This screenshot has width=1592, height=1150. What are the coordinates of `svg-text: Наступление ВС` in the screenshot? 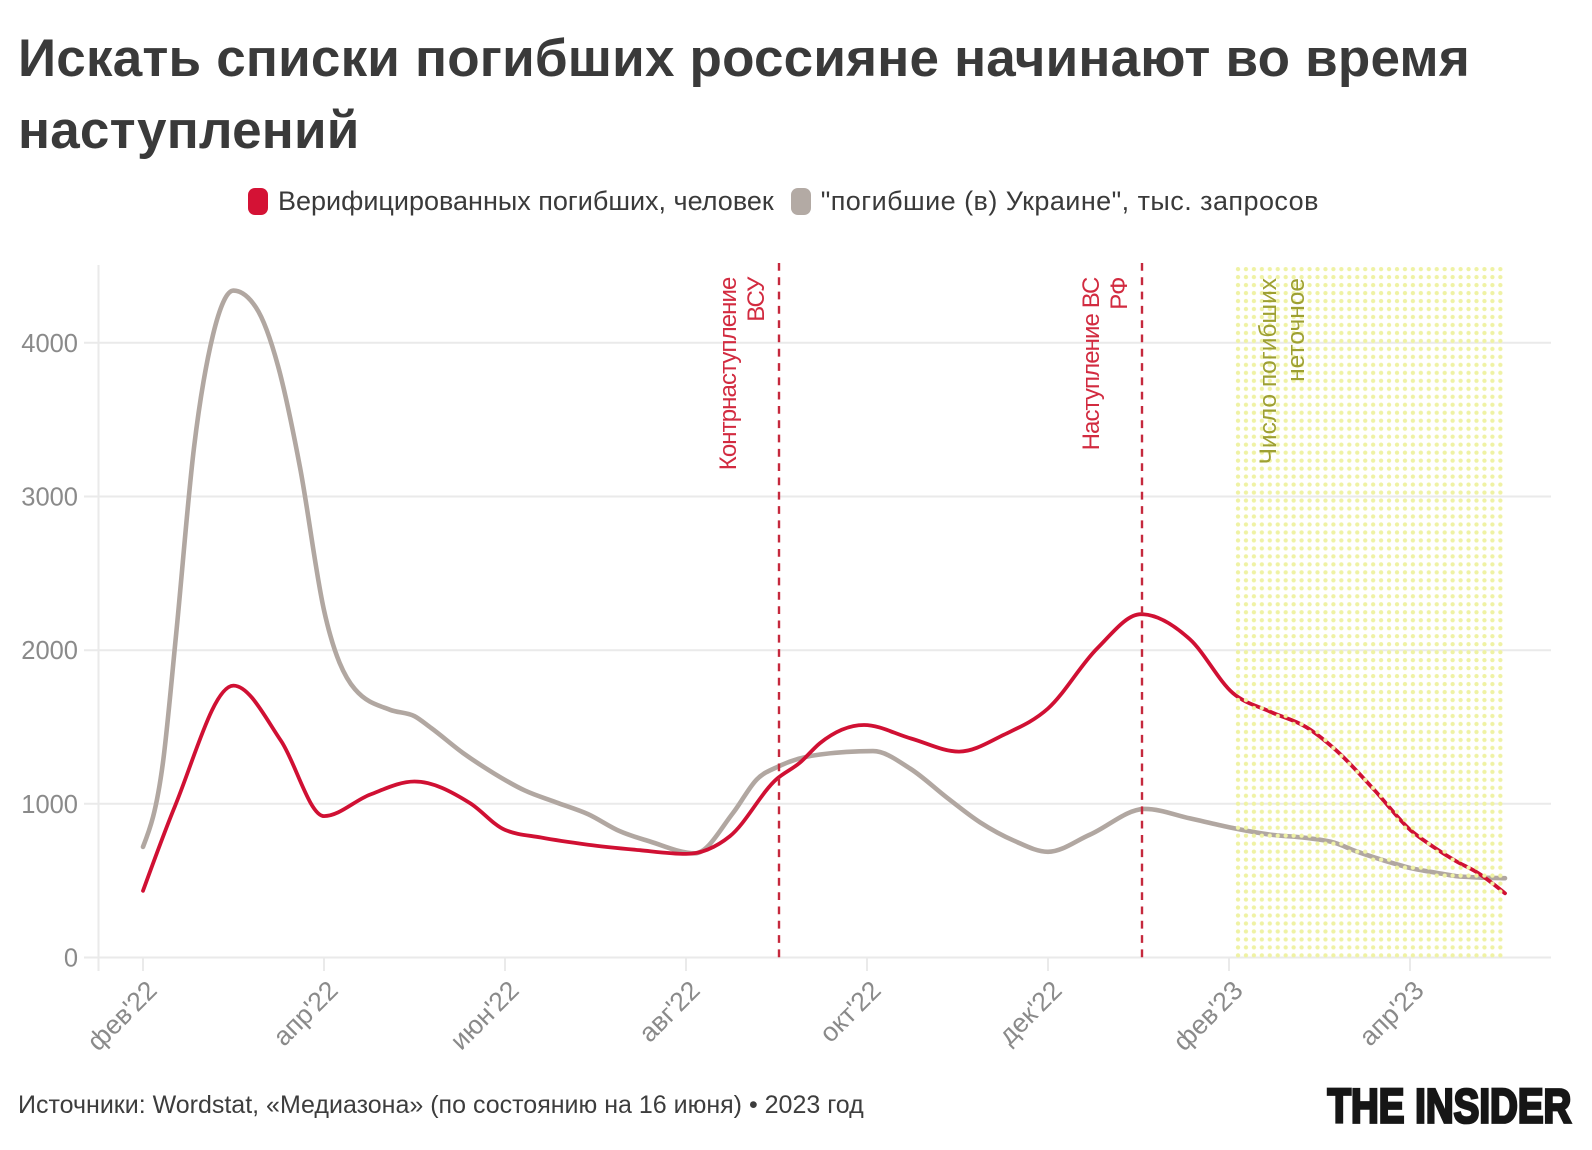 It's located at (1091, 363).